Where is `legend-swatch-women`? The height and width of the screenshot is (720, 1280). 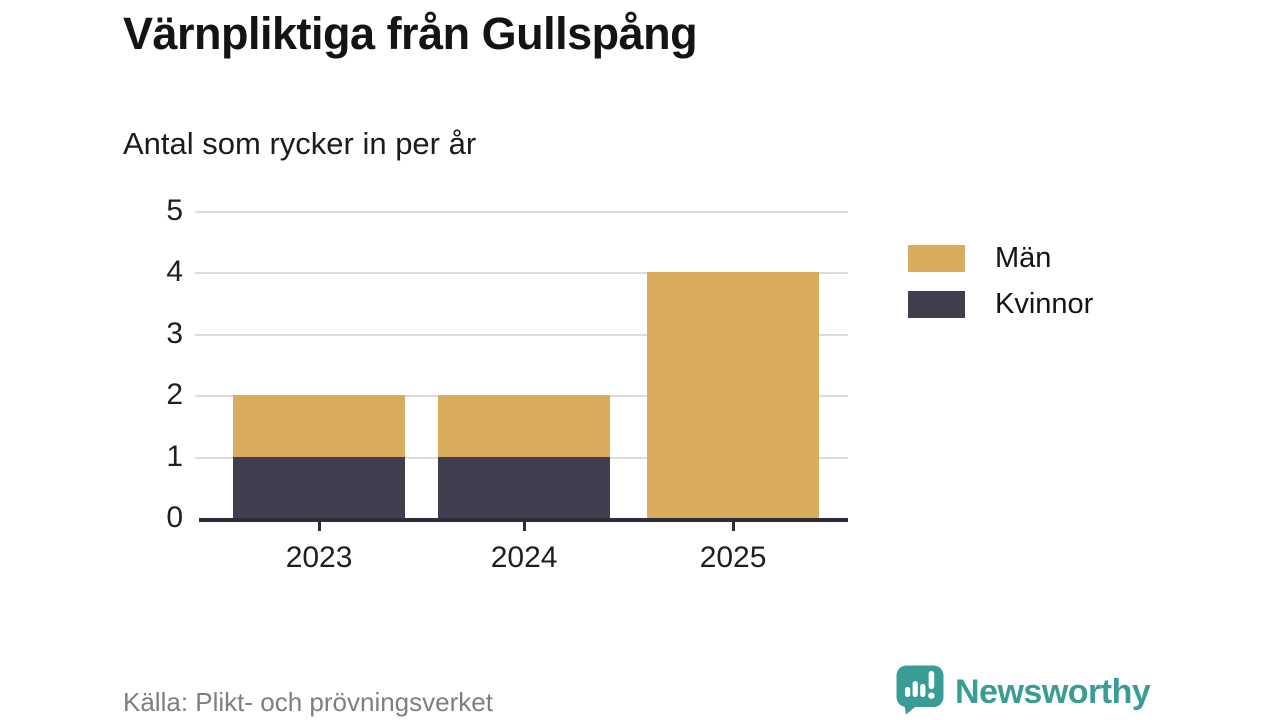
legend-swatch-women is located at coordinates (936, 304).